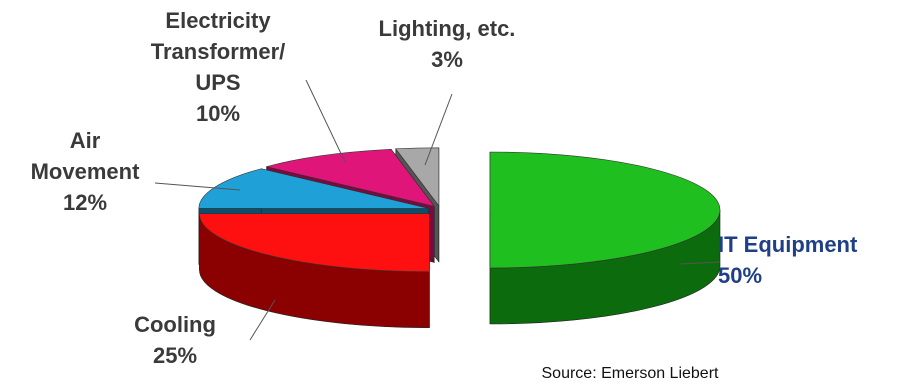 This screenshot has height=385, width=910. Describe the element at coordinates (85, 171) in the screenshot. I see `slice-label: Movement` at that location.